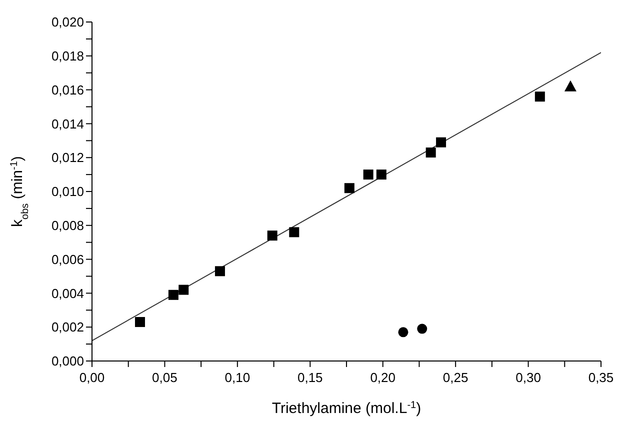 The image size is (623, 439). I want to click on x-tick-label: 0,00, so click(92, 378).